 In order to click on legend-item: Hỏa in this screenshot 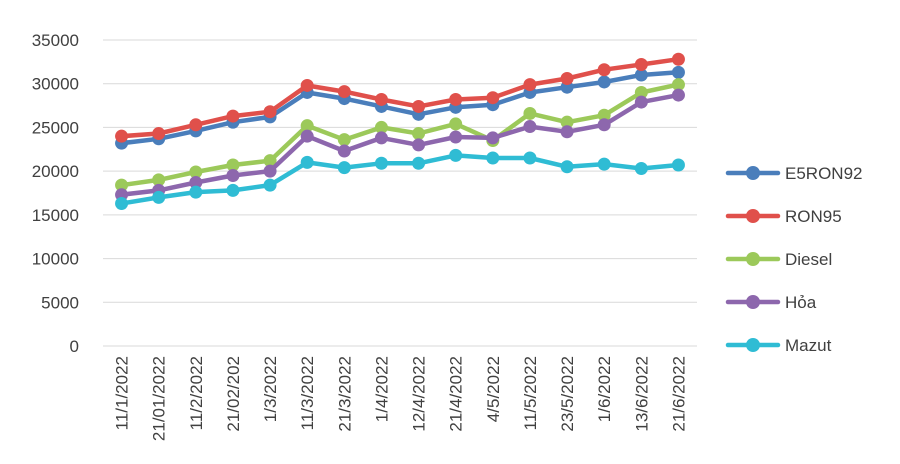, I will do `click(771, 302)`.